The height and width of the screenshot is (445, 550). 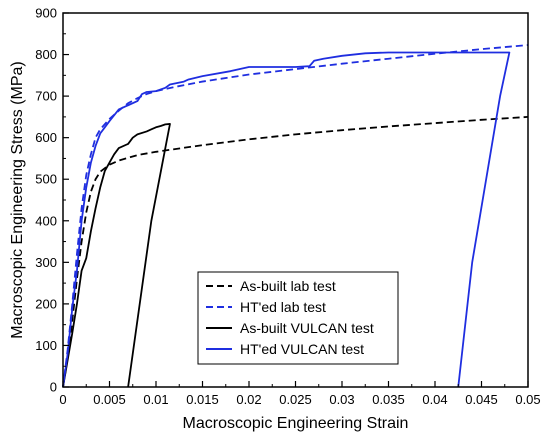 What do you see at coordinates (283, 307) in the screenshot?
I see `legend-label-ht-ed-lab-test: HT'ed lab test` at bounding box center [283, 307].